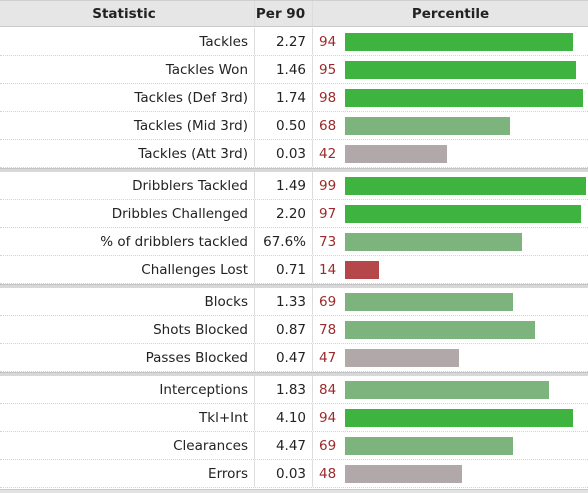  I want to click on stat-name: Dribblers Tackled, so click(127, 185).